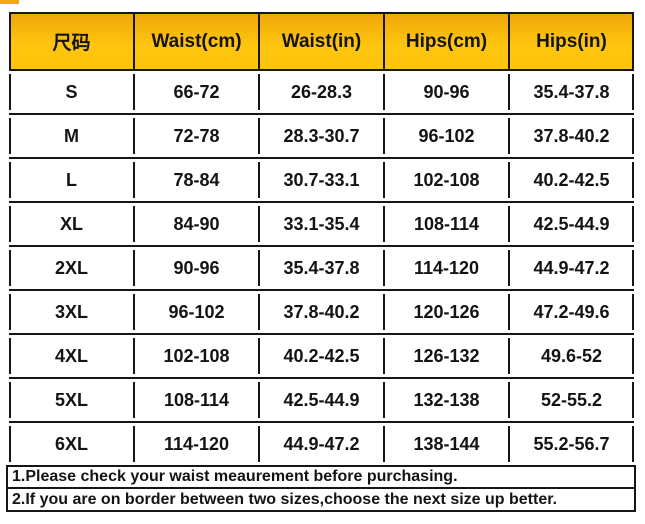 Image resolution: width=645 pixels, height=524 pixels. Describe the element at coordinates (571, 356) in the screenshot. I see `hips-in-cell: 49.6-52` at that location.